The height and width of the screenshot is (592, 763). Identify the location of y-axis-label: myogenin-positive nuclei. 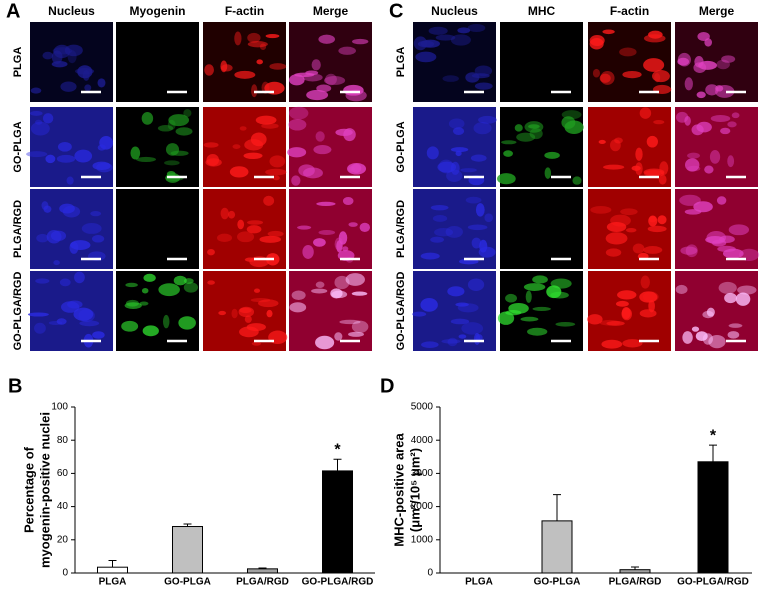
(44, 490).